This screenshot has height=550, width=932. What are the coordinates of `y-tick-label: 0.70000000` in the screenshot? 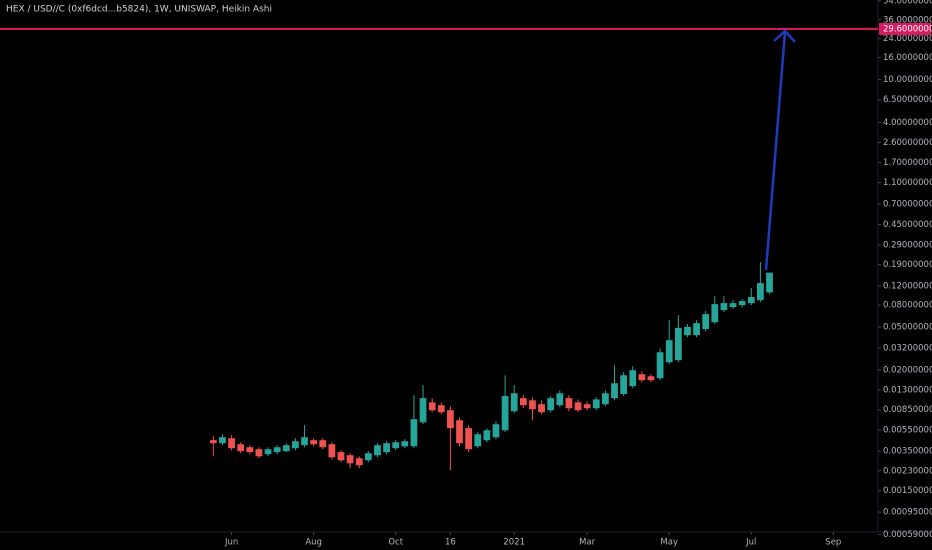 It's located at (907, 204).